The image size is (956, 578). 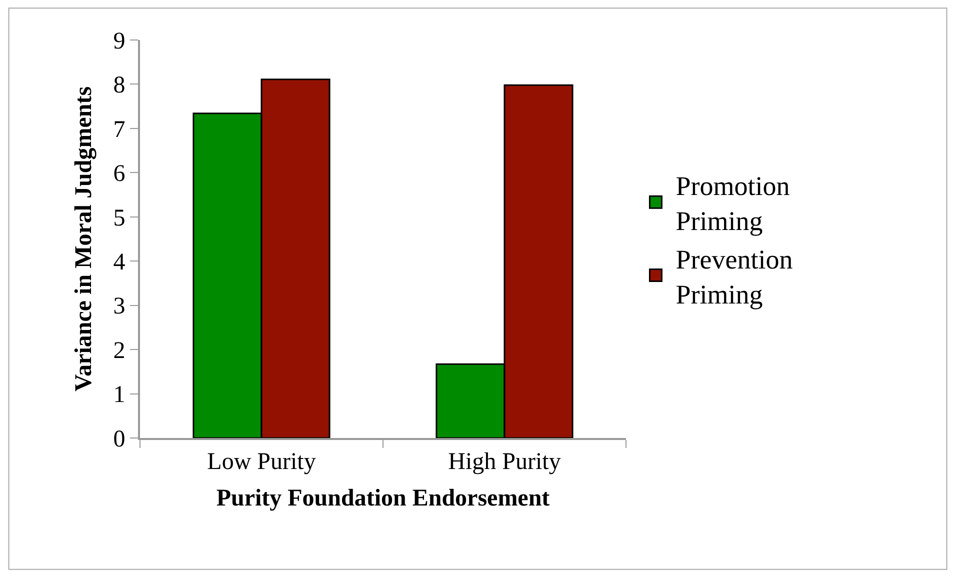 I want to click on y-tick-label: 1, so click(x=119, y=395).